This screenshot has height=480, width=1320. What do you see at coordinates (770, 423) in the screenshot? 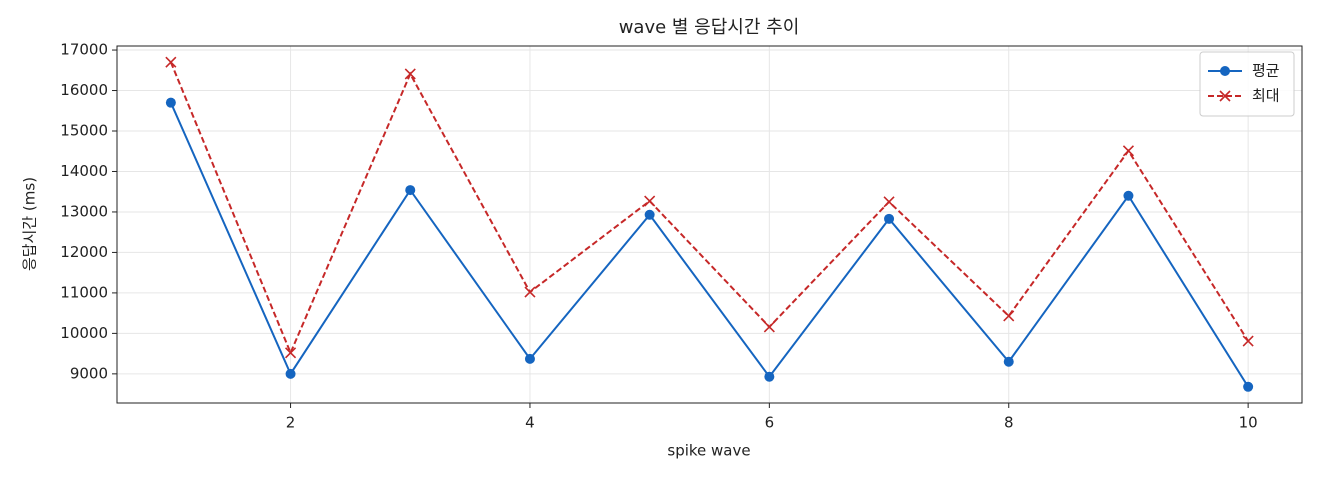
I see `x-tick-label: 6` at bounding box center [770, 423].